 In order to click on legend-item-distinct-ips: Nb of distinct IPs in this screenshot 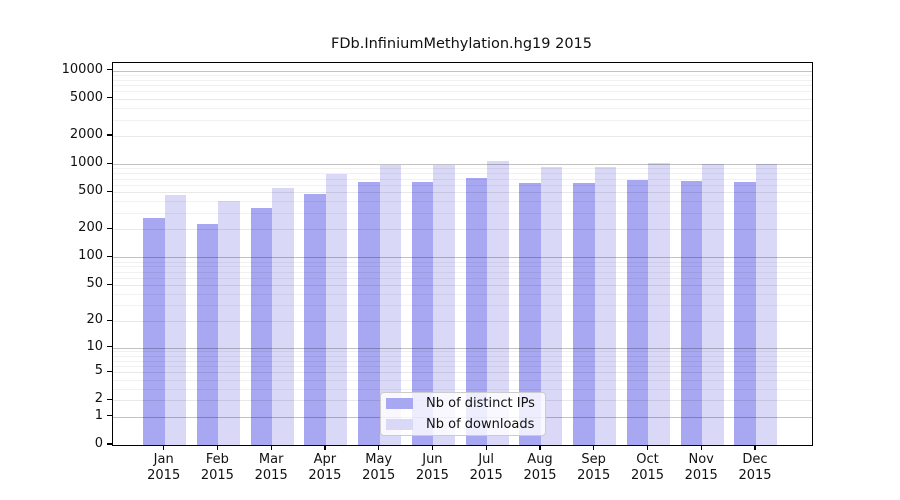, I will do `click(465, 403)`.